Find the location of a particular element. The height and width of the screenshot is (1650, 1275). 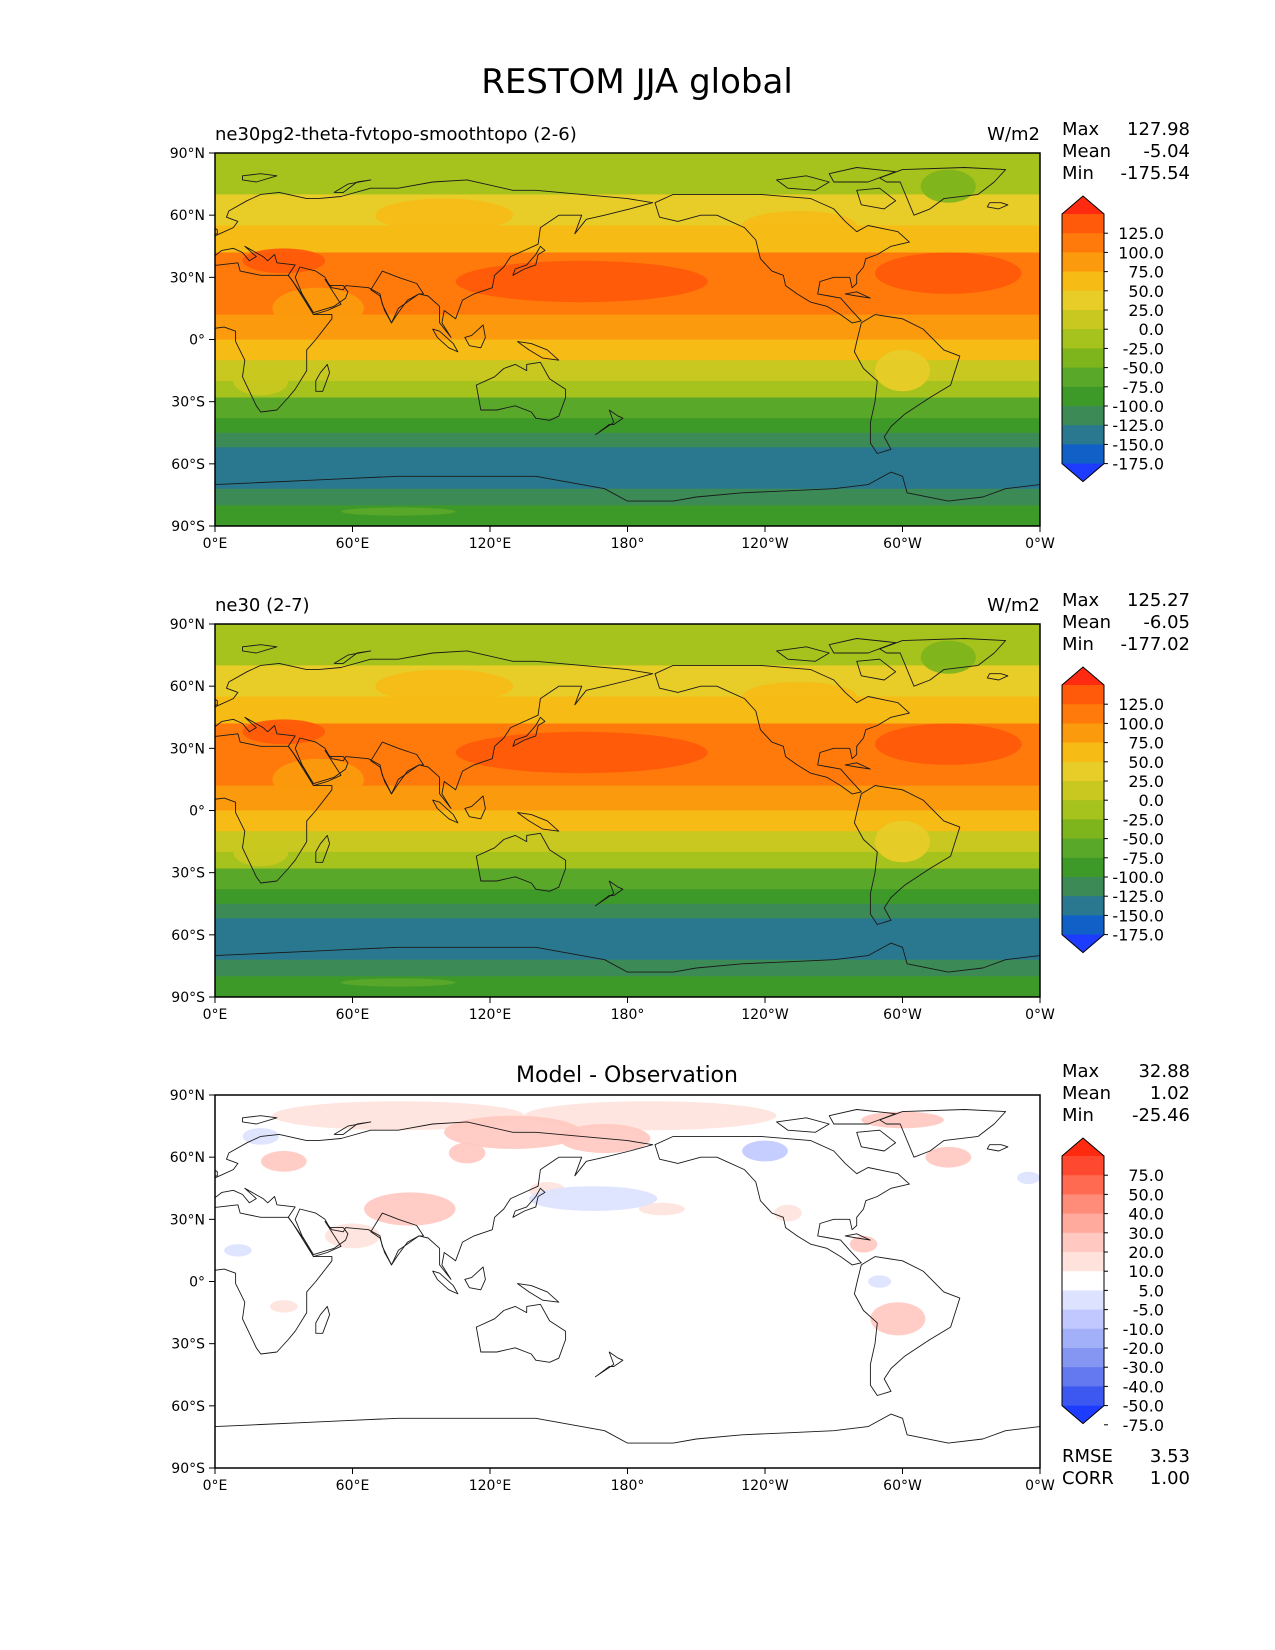

coastline-africa is located at coordinates (274, 1279).